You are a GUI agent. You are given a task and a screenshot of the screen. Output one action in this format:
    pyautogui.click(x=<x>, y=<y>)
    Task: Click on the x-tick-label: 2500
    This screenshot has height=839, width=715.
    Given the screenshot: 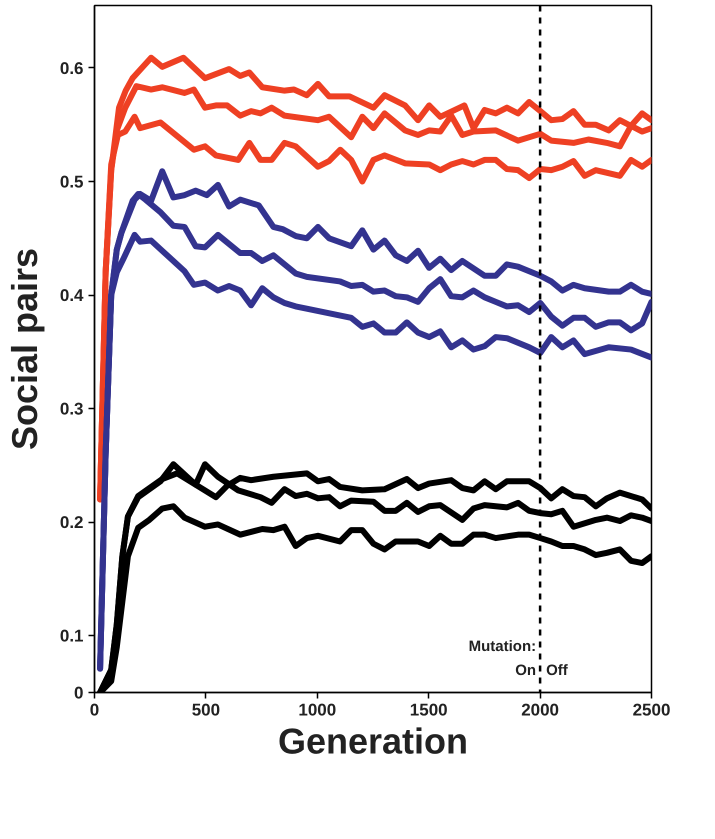 What is the action you would take?
    pyautogui.click(x=651, y=710)
    